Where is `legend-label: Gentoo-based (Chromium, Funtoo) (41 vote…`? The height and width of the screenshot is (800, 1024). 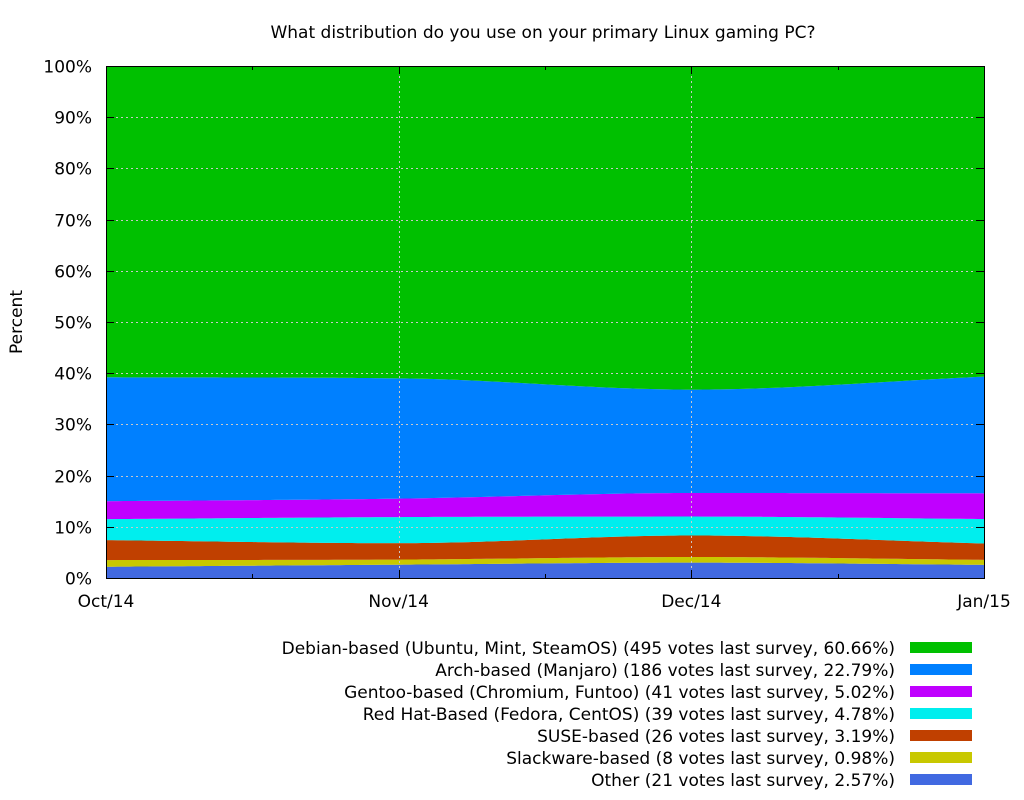 legend-label: Gentoo-based (Chromium, Funtoo) (41 vote… is located at coordinates (619, 693).